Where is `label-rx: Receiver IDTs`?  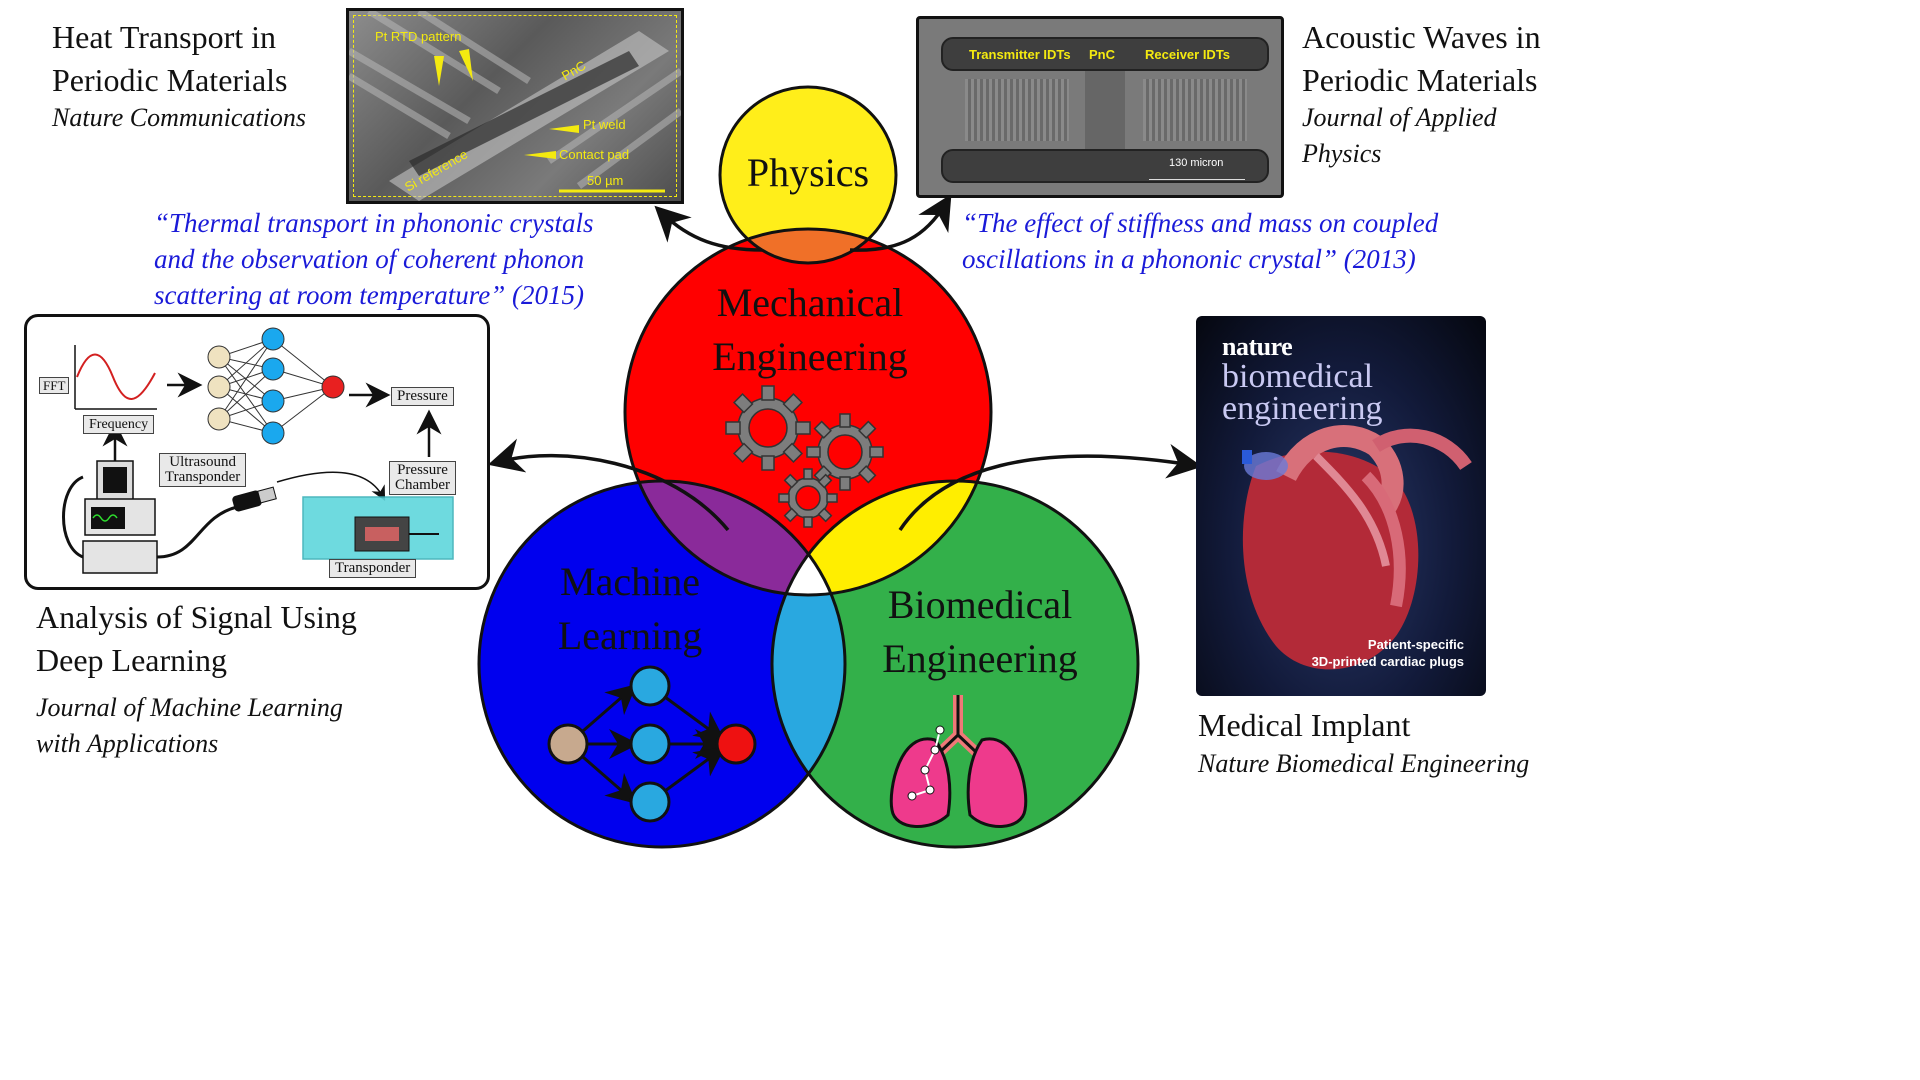
label-rx: Receiver IDTs is located at coordinates (1188, 54).